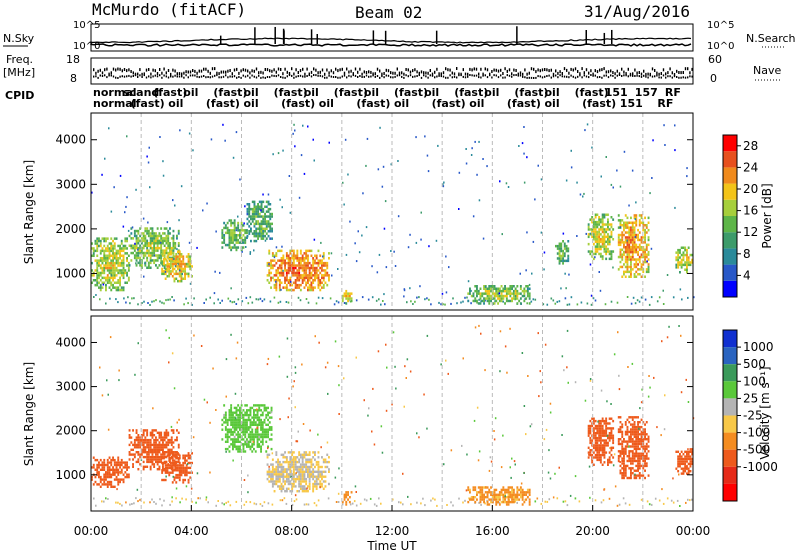  I want to click on colorbar-swatch, so click(730, 256).